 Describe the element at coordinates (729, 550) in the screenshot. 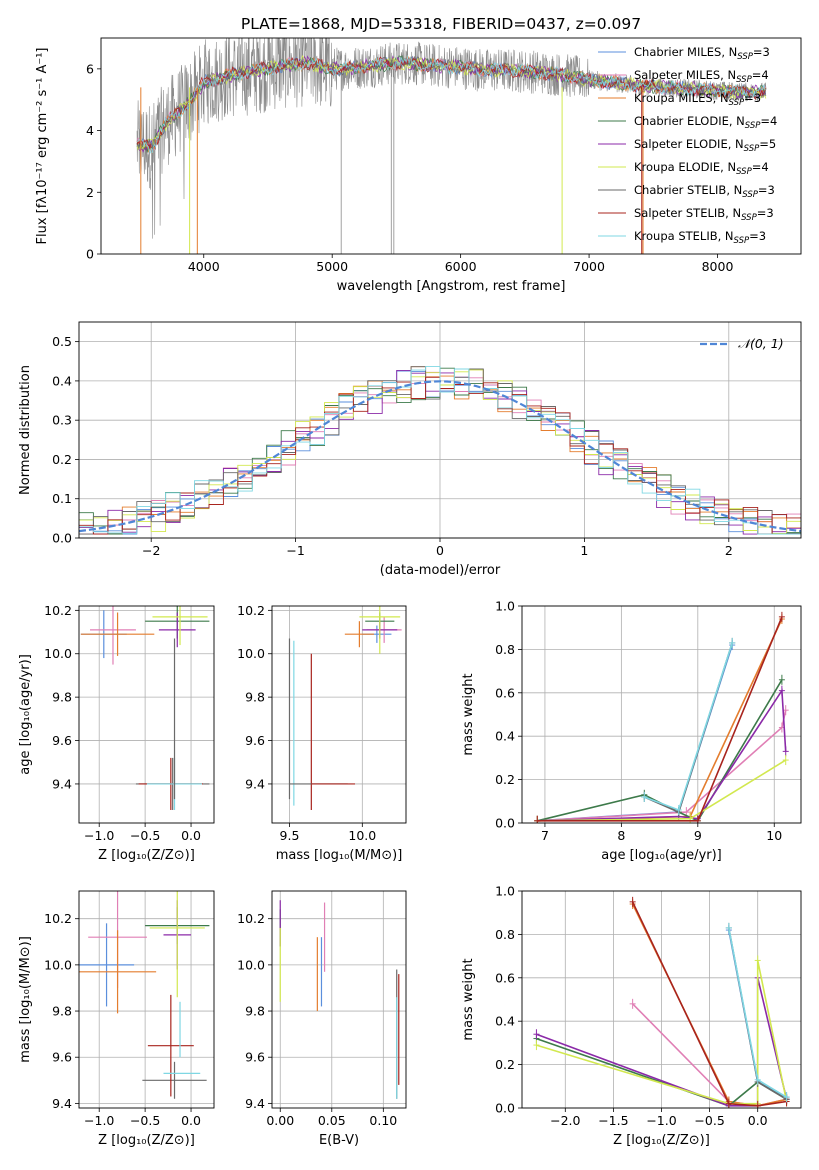

I see `x-tick-label: 2` at that location.